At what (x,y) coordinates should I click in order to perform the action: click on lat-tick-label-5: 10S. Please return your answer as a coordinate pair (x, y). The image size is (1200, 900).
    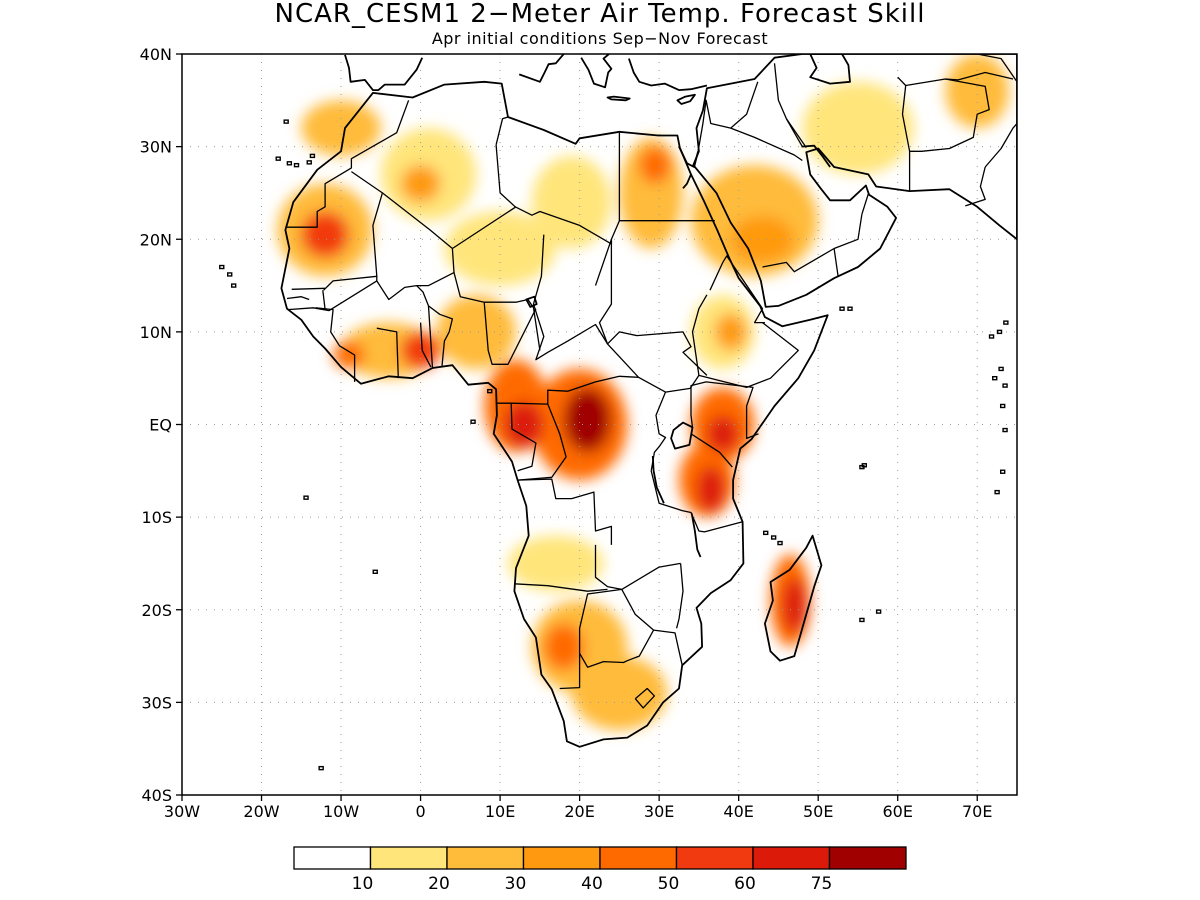
    Looking at the image, I should click on (156, 517).